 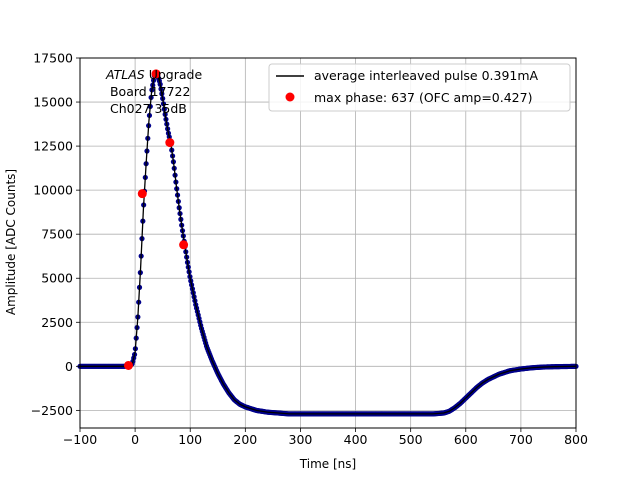 I want to click on x-tick-label: −100, so click(x=80, y=439).